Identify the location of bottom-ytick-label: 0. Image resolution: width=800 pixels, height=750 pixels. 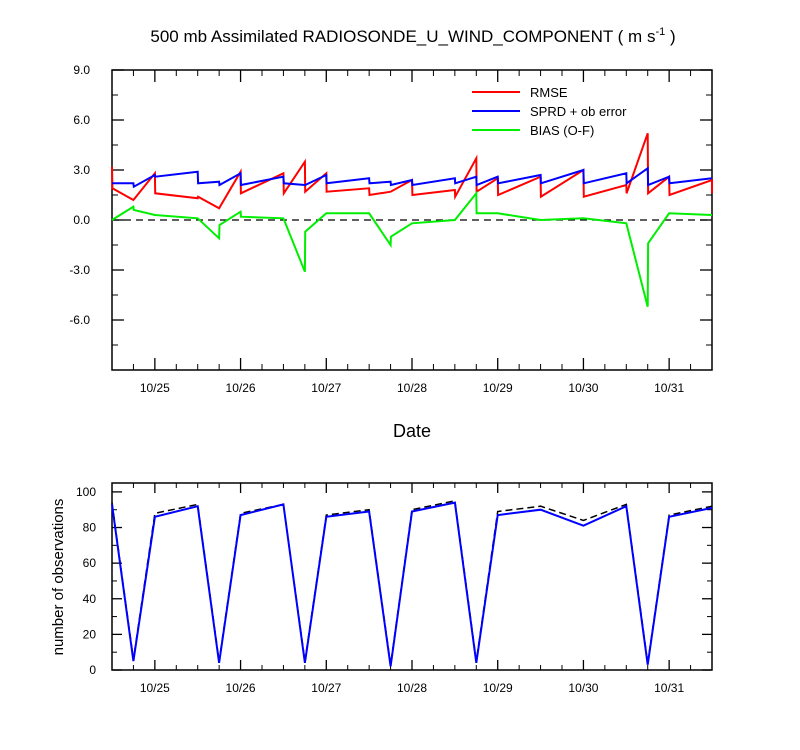
(92, 670).